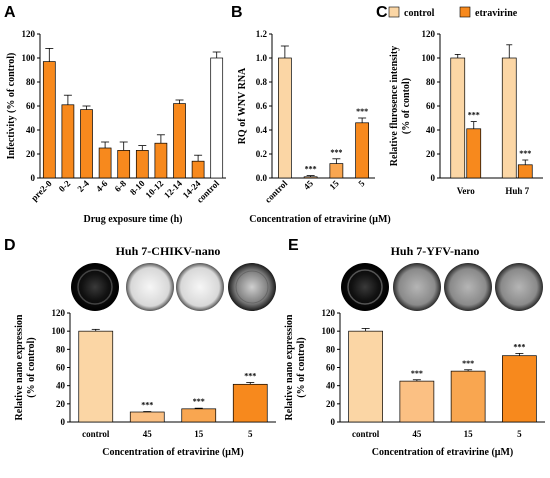  Describe the element at coordinates (329, 313) in the screenshot. I see `y-tick-label-e: 120` at that location.